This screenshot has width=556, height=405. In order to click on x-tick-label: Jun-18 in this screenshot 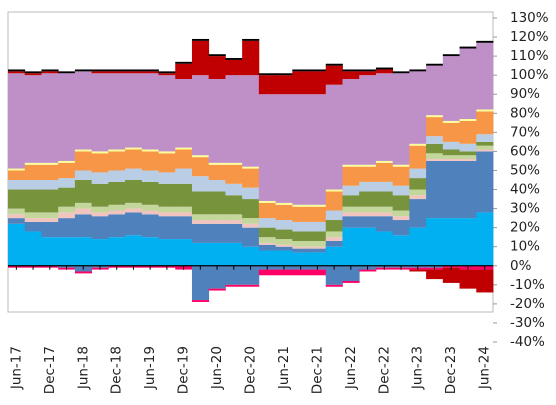, I will do `click(83, 368)`.